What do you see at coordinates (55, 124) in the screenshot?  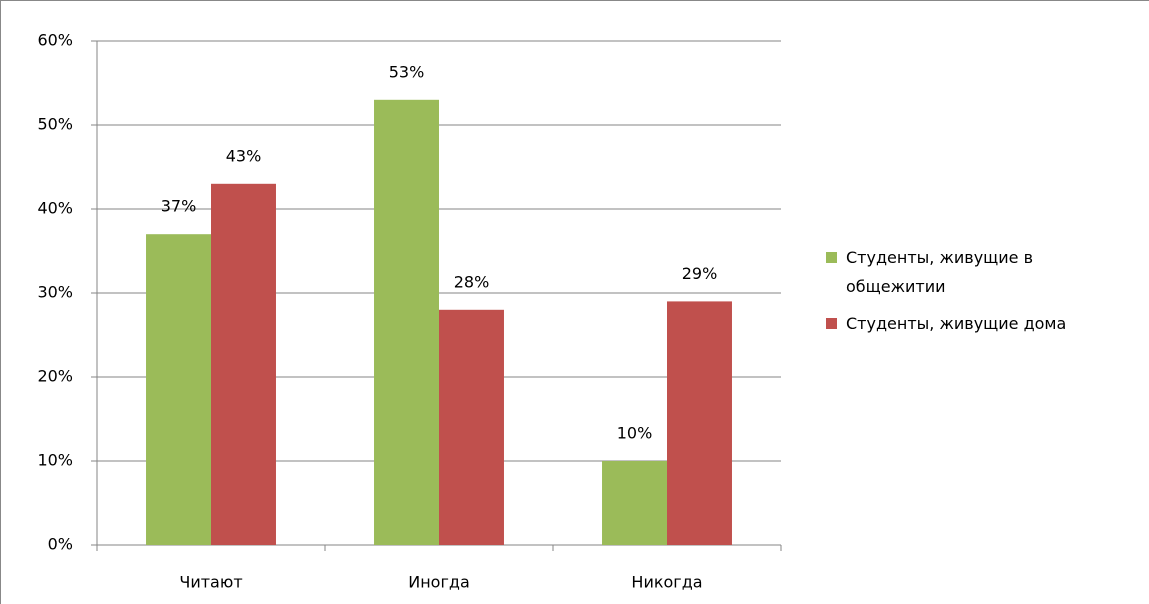 I see `y-tick-label: 50%` at bounding box center [55, 124].